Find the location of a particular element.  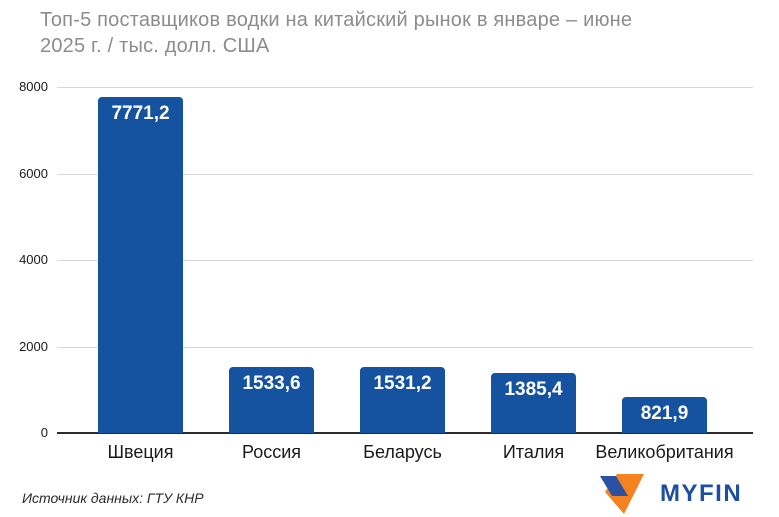

y-tick-label: 8000 is located at coordinates (33, 86).